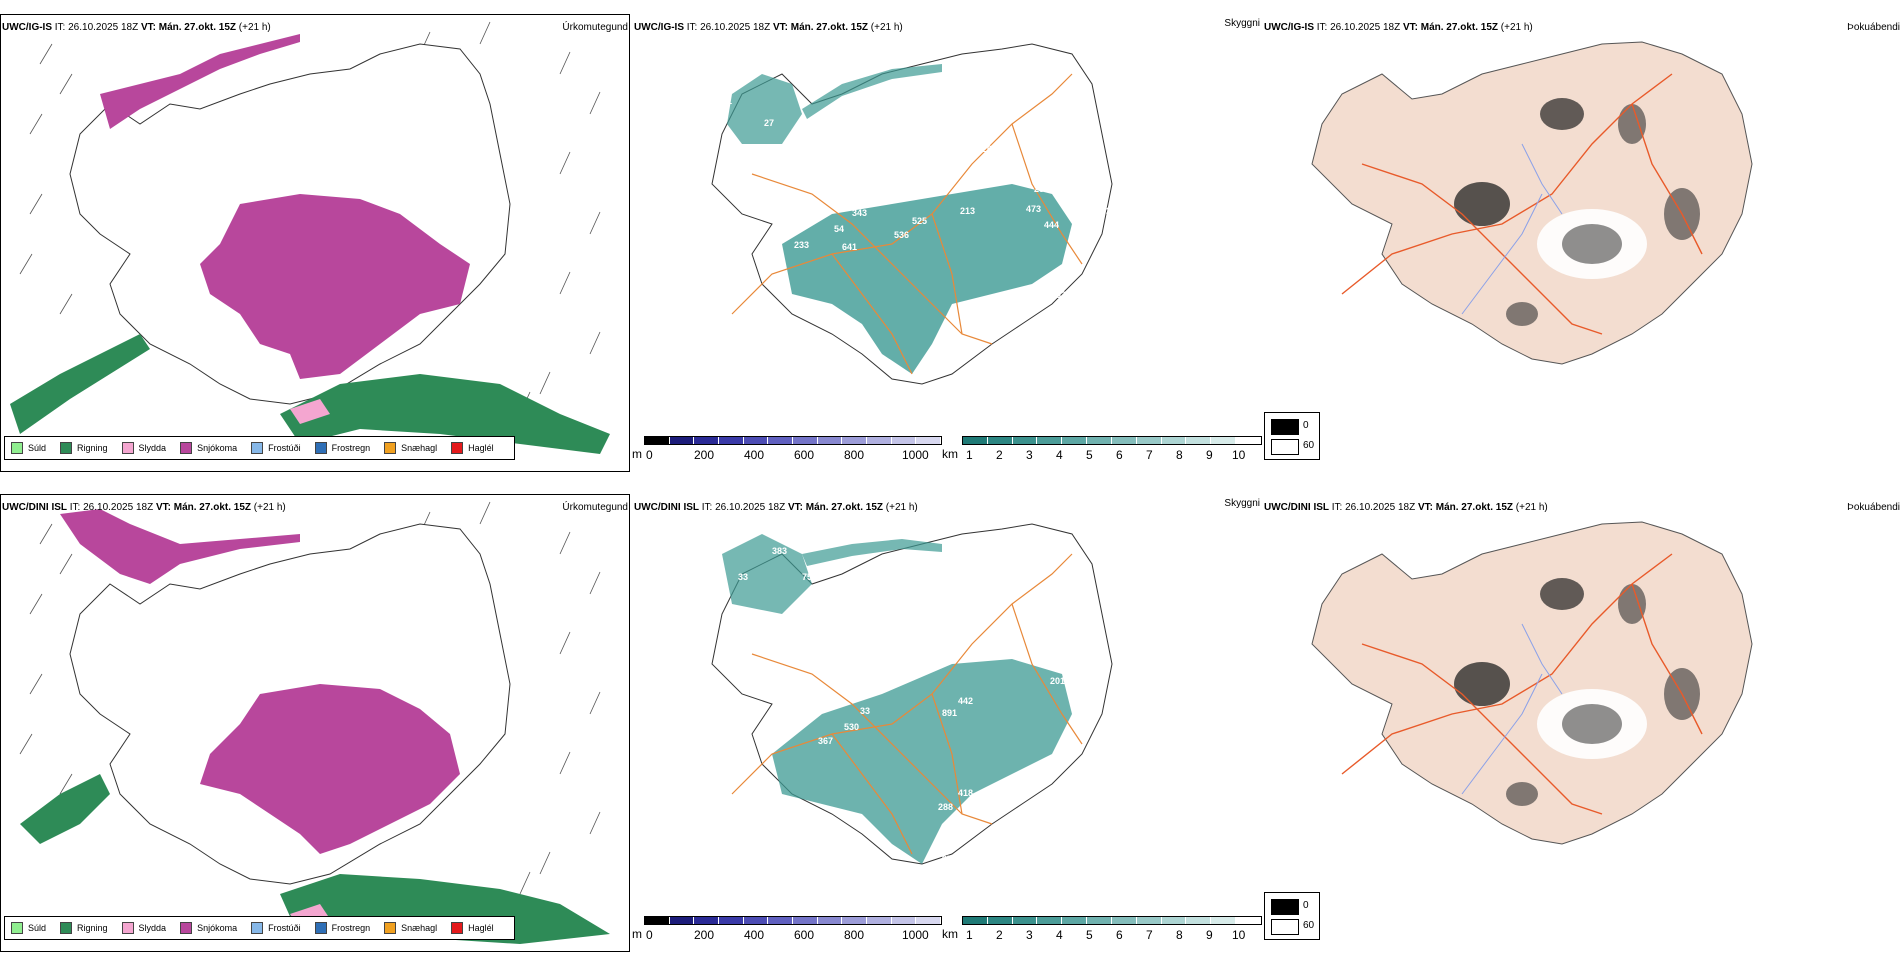  Describe the element at coordinates (945, 841) in the screenshot. I see `value-label: 344` at that location.